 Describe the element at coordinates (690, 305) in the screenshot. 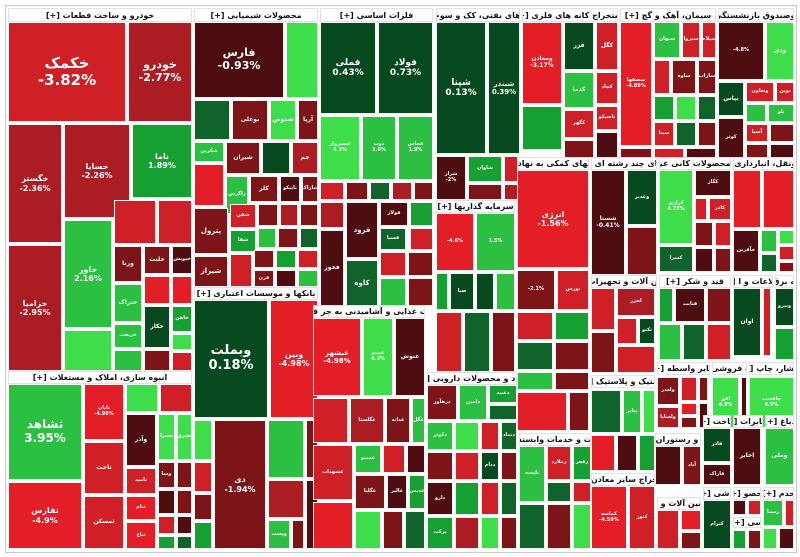

I see `treemap-tile: قثابت` at that location.